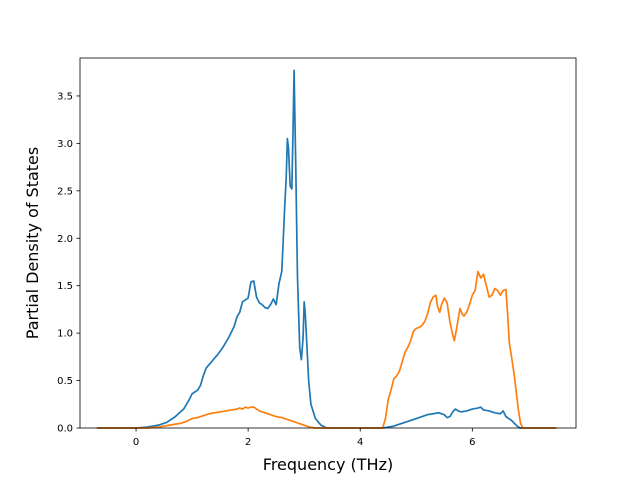  What do you see at coordinates (65, 96) in the screenshot?
I see `y-tick-label: 3.5` at bounding box center [65, 96].